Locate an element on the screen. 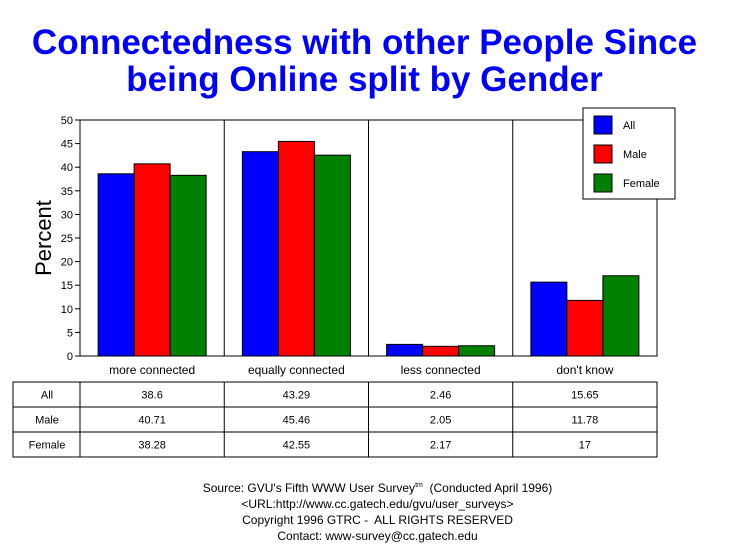 This screenshot has height=553, width=729. legend-swatch-female is located at coordinates (603, 183).